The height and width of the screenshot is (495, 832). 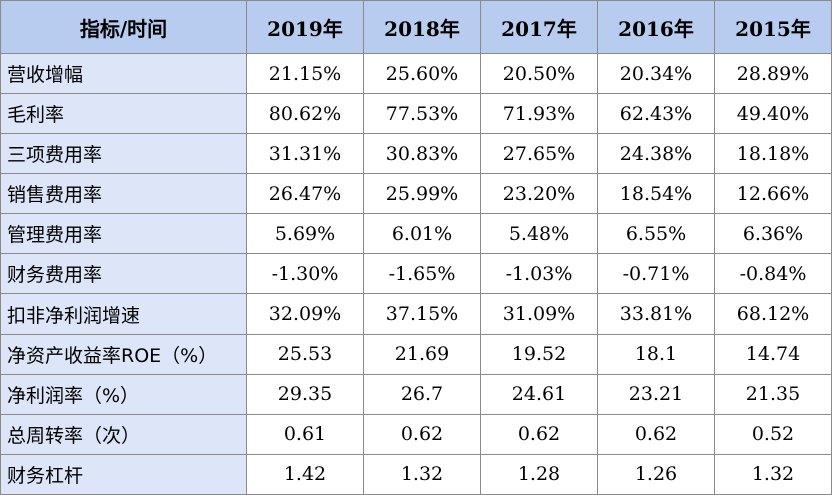 What do you see at coordinates (123, 434) in the screenshot?
I see `row-label: 总周转率（次）` at bounding box center [123, 434].